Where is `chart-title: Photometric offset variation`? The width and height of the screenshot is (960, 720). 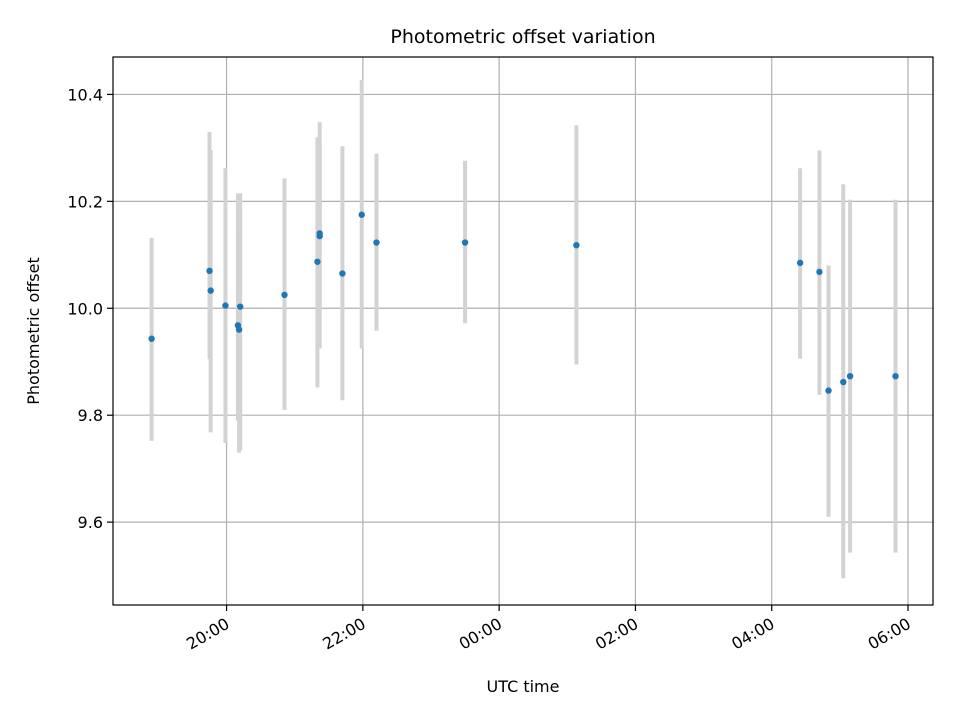
chart-title: Photometric offset variation is located at coordinates (522, 37).